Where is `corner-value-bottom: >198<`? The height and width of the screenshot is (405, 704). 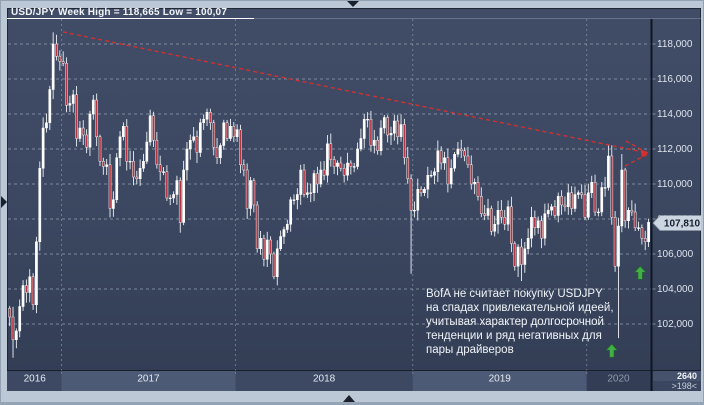 corner-value-bottom: >198< is located at coordinates (677, 386).